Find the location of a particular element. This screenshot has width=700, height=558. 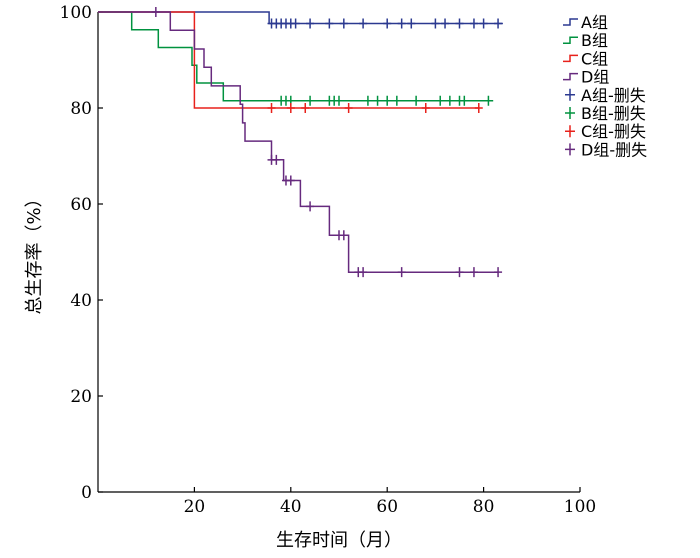

legend-censor-label: A组-删失 is located at coordinates (613, 95).